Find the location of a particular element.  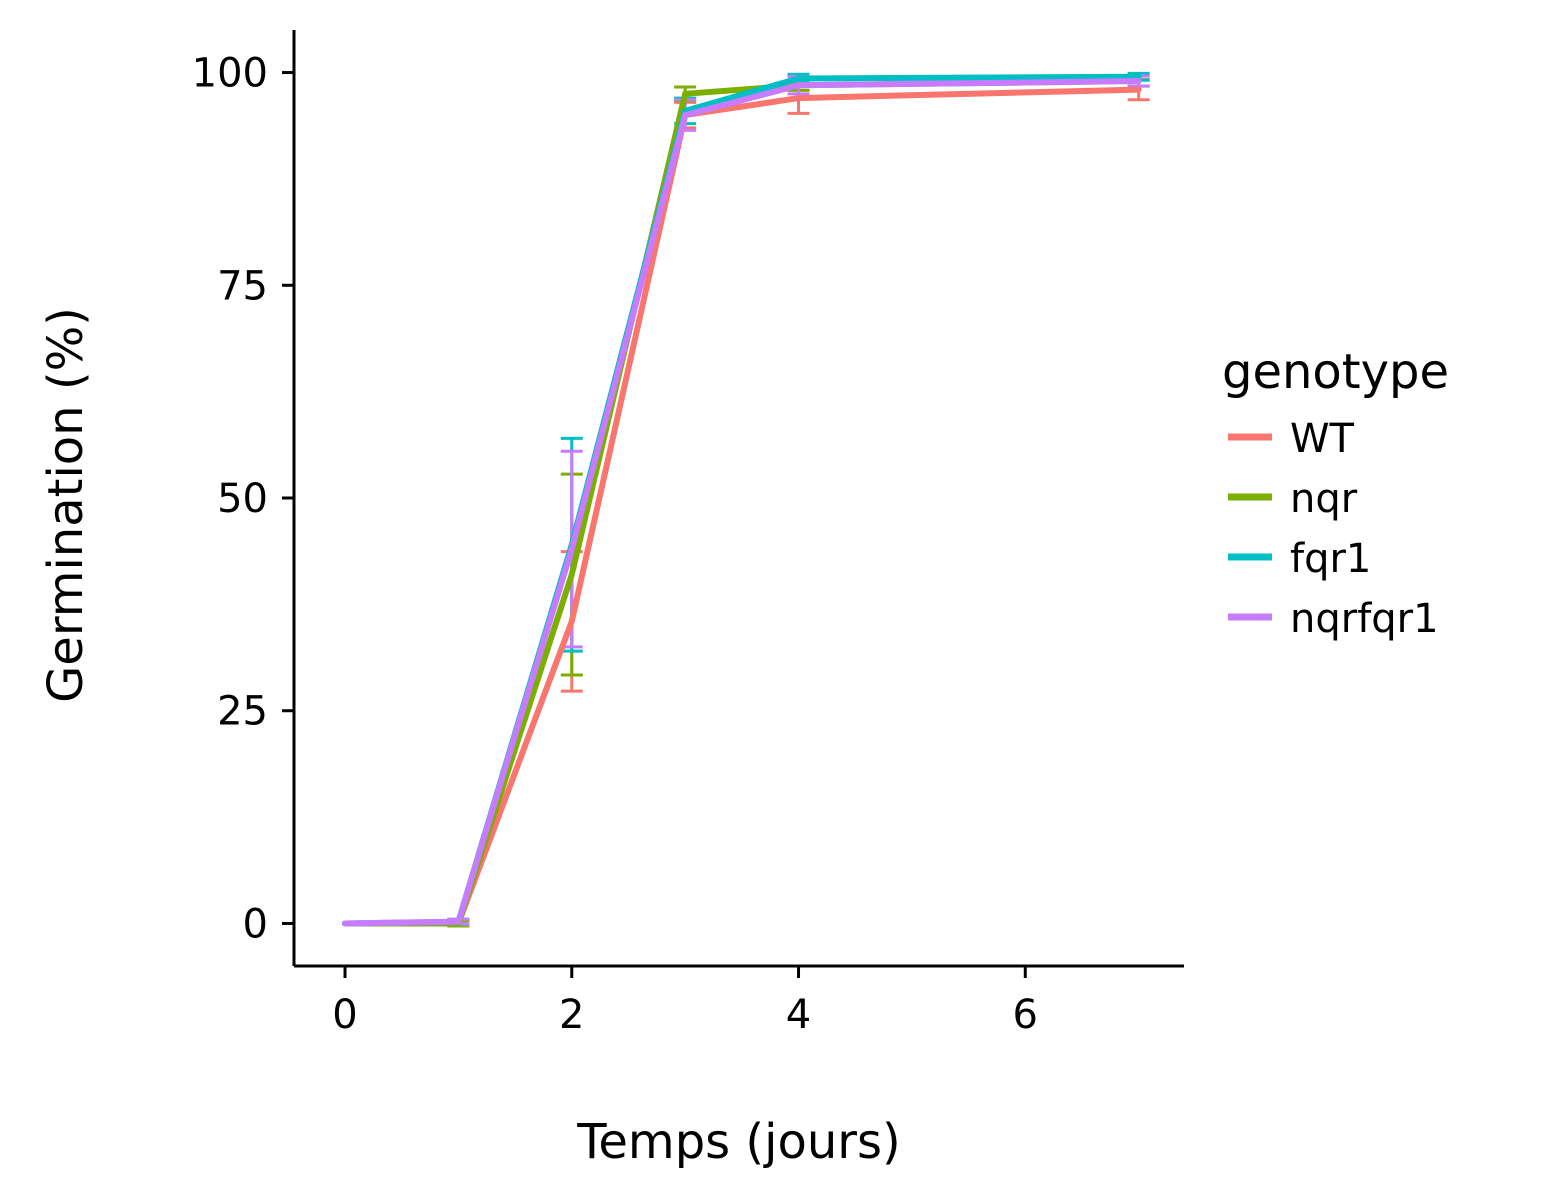

y-tick-label: 0 is located at coordinates (255, 924).